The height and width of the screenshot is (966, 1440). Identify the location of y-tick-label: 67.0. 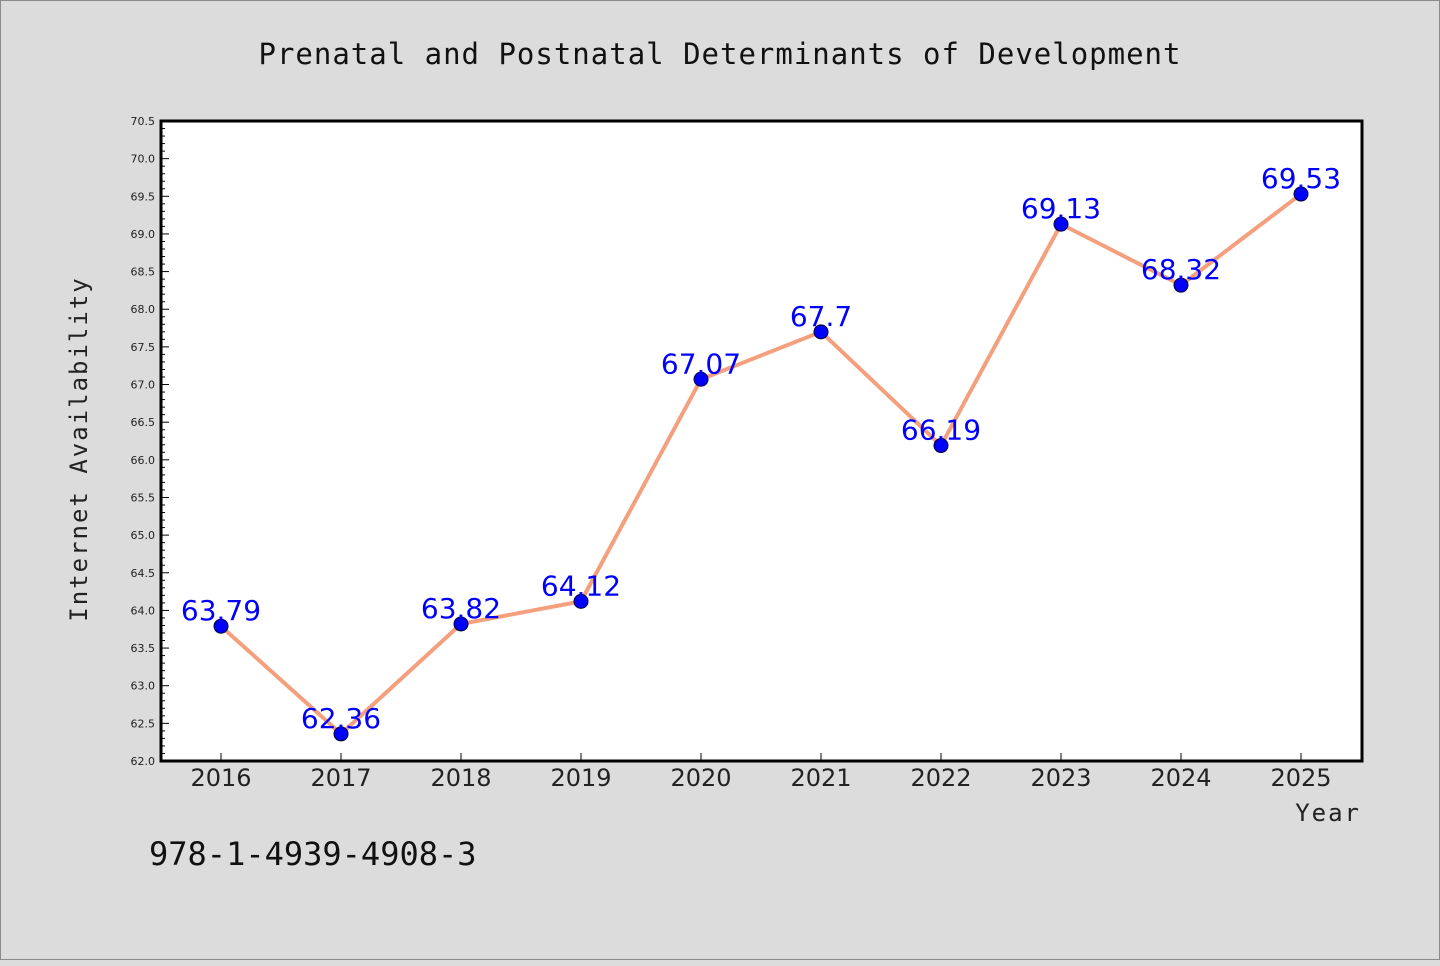
(143, 385).